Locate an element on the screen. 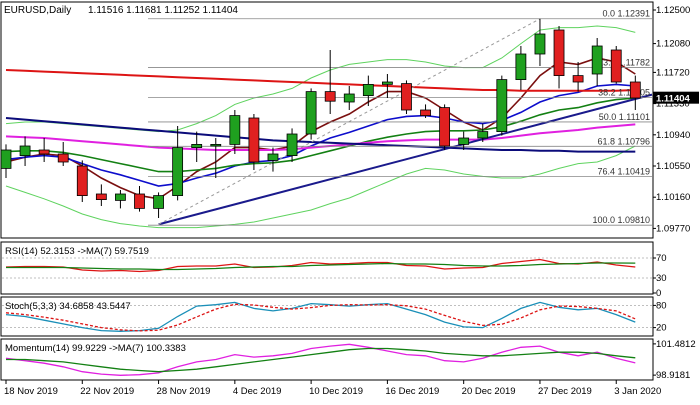 This screenshot has width=700, height=405. rsi-tick-label: 30 is located at coordinates (661, 278).